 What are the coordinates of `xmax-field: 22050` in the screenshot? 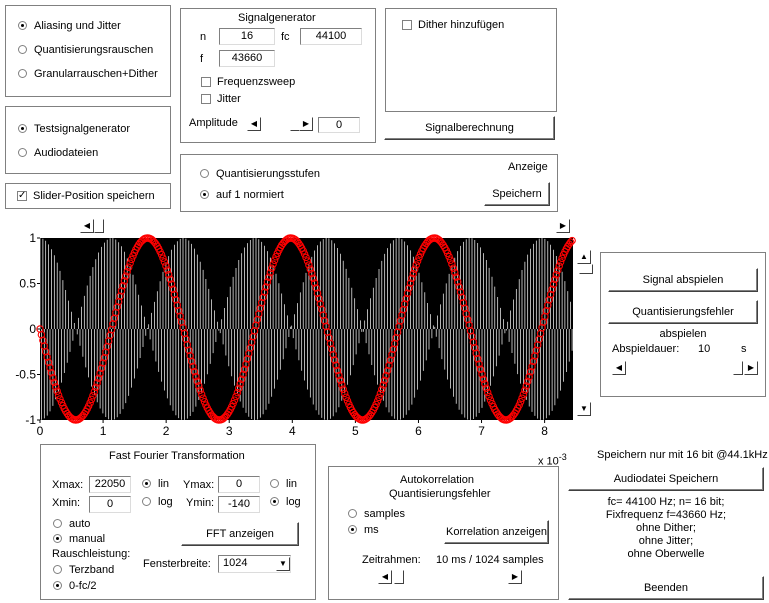 It's located at (110, 484).